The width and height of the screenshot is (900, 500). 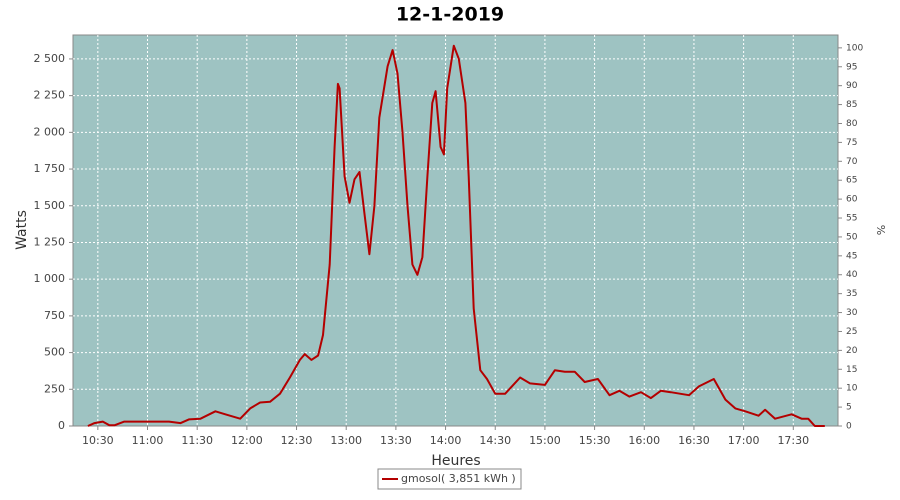 I want to click on x-tick-label: 15:00, so click(x=545, y=440).